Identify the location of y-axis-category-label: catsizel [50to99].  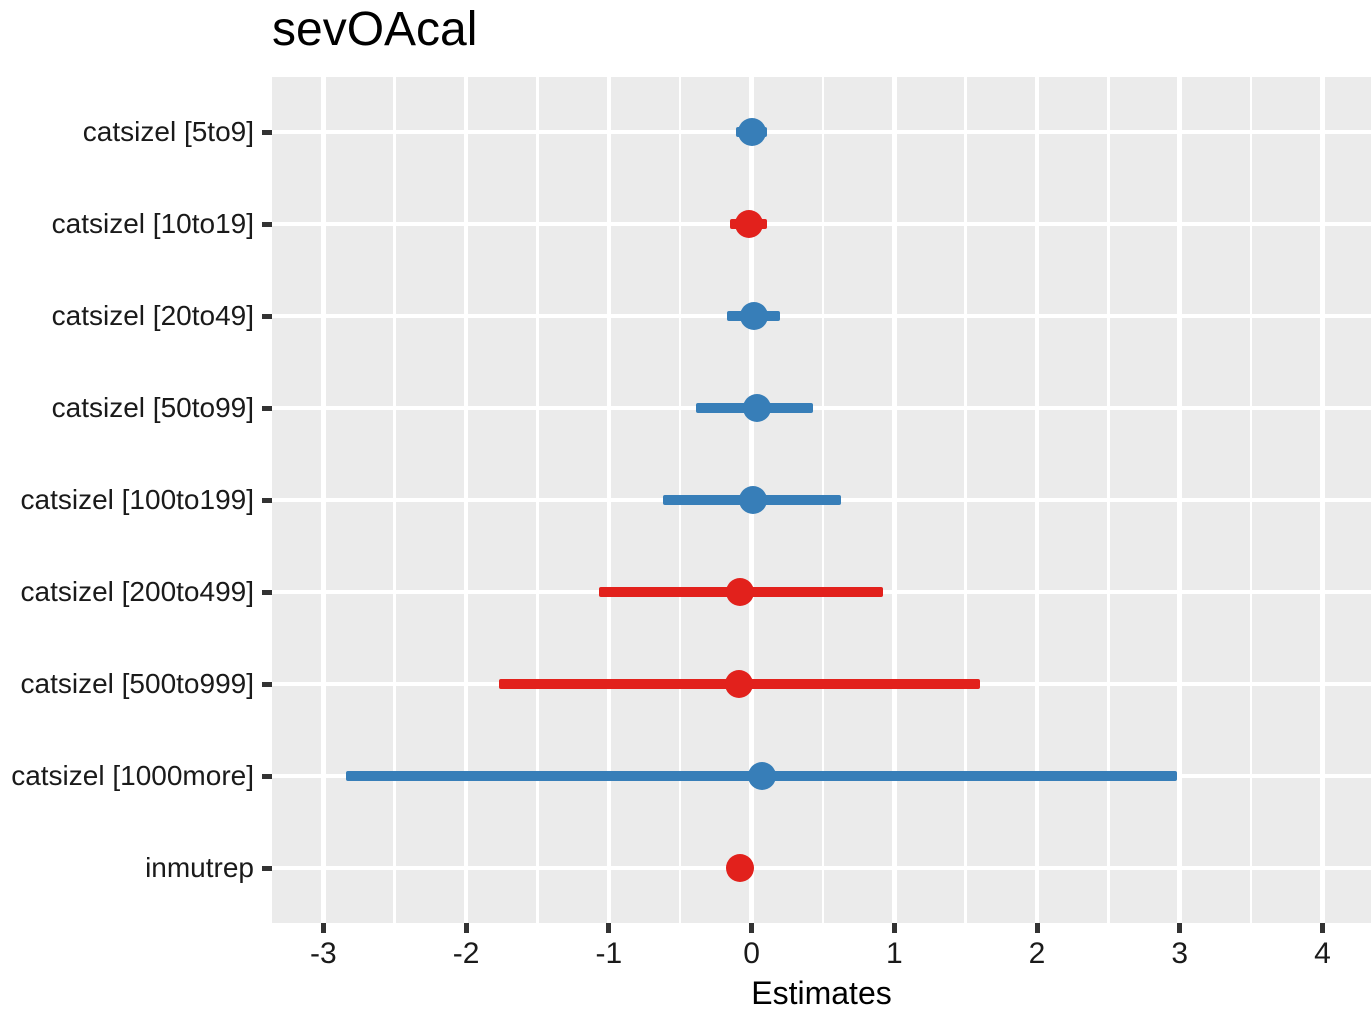
(152, 407).